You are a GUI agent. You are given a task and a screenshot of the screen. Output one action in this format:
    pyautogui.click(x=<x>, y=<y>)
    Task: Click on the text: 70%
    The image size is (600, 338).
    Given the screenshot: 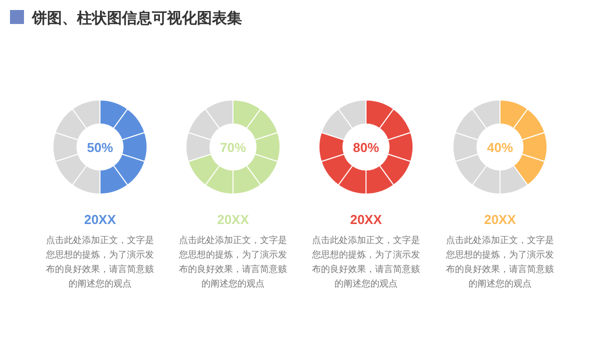 What is the action you would take?
    pyautogui.click(x=233, y=147)
    